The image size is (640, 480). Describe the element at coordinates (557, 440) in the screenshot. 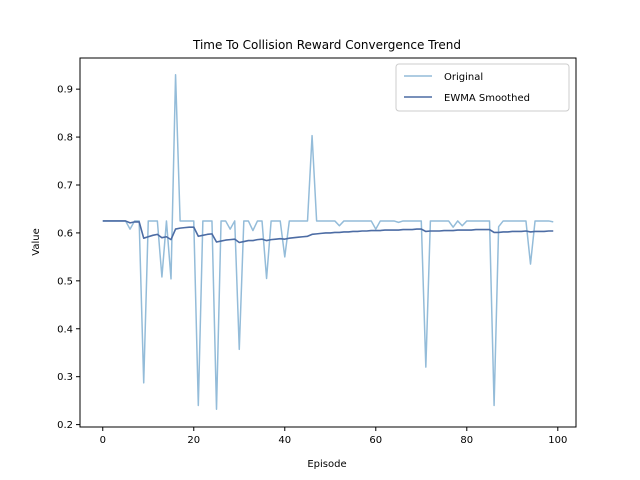

I see `x-tick-label: 100` at that location.